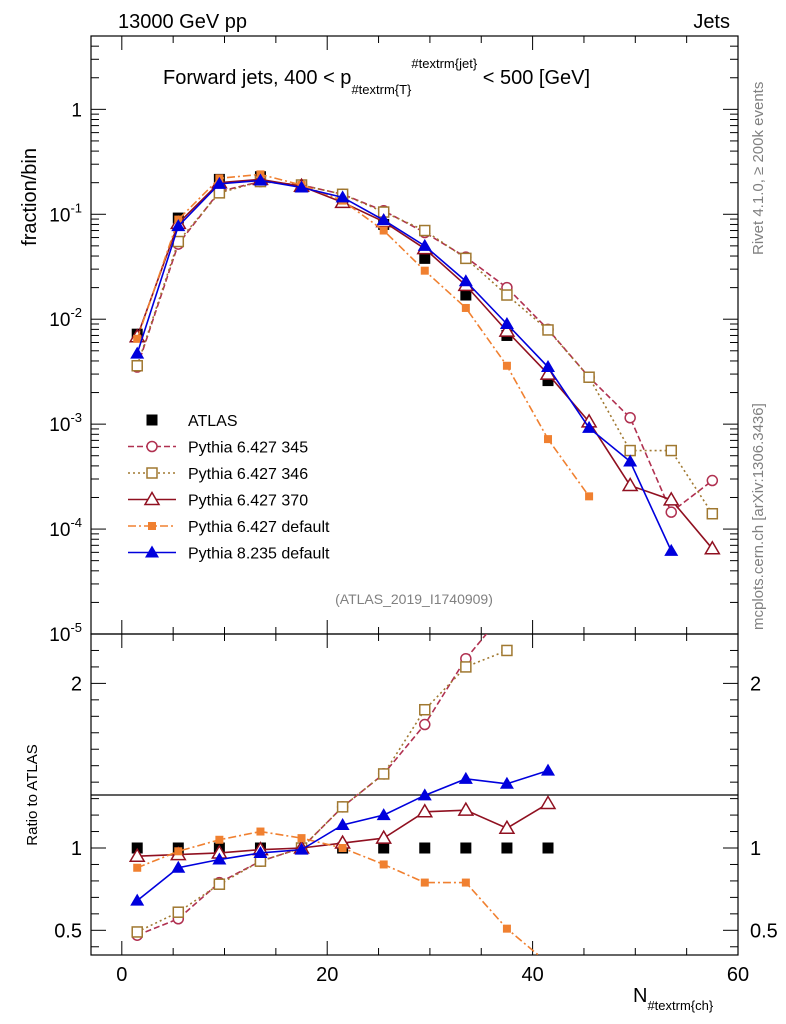 The image size is (786, 1024). Describe the element at coordinates (65, 633) in the screenshot. I see `y-tick-label: 10⁻⁵` at that location.